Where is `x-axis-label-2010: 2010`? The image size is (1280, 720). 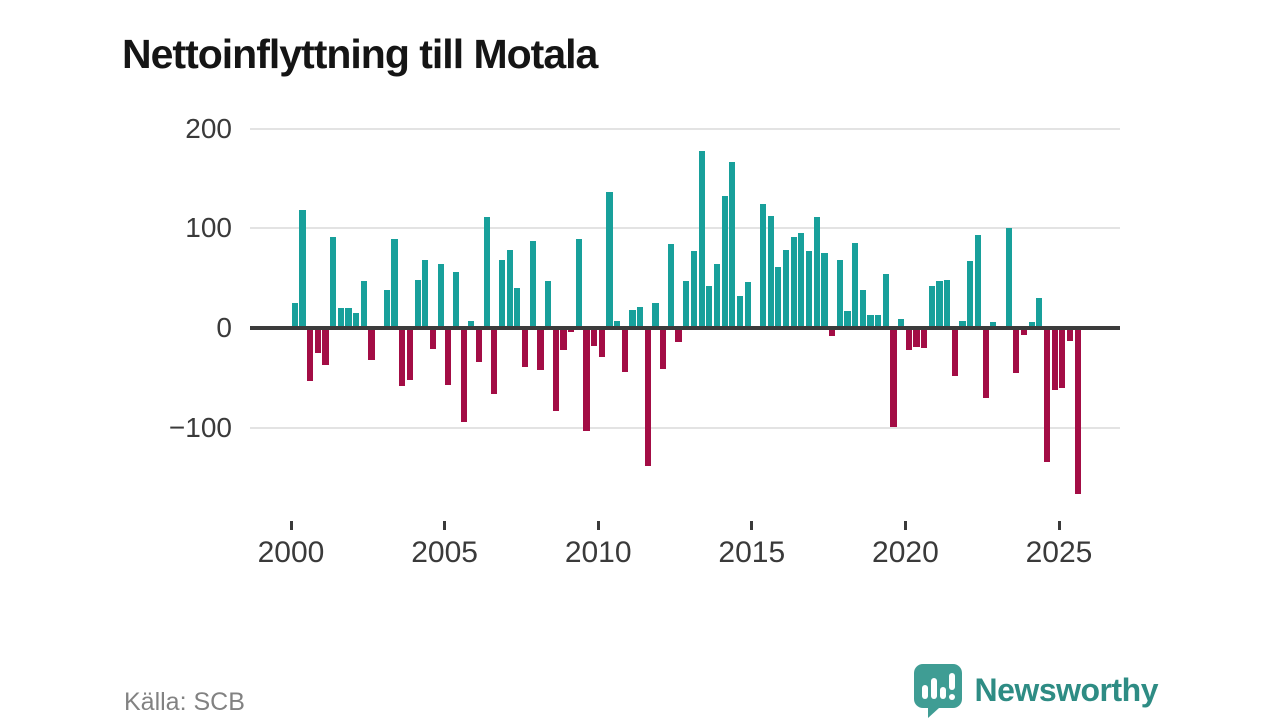 x-axis-label-2010: 2010 is located at coordinates (598, 552).